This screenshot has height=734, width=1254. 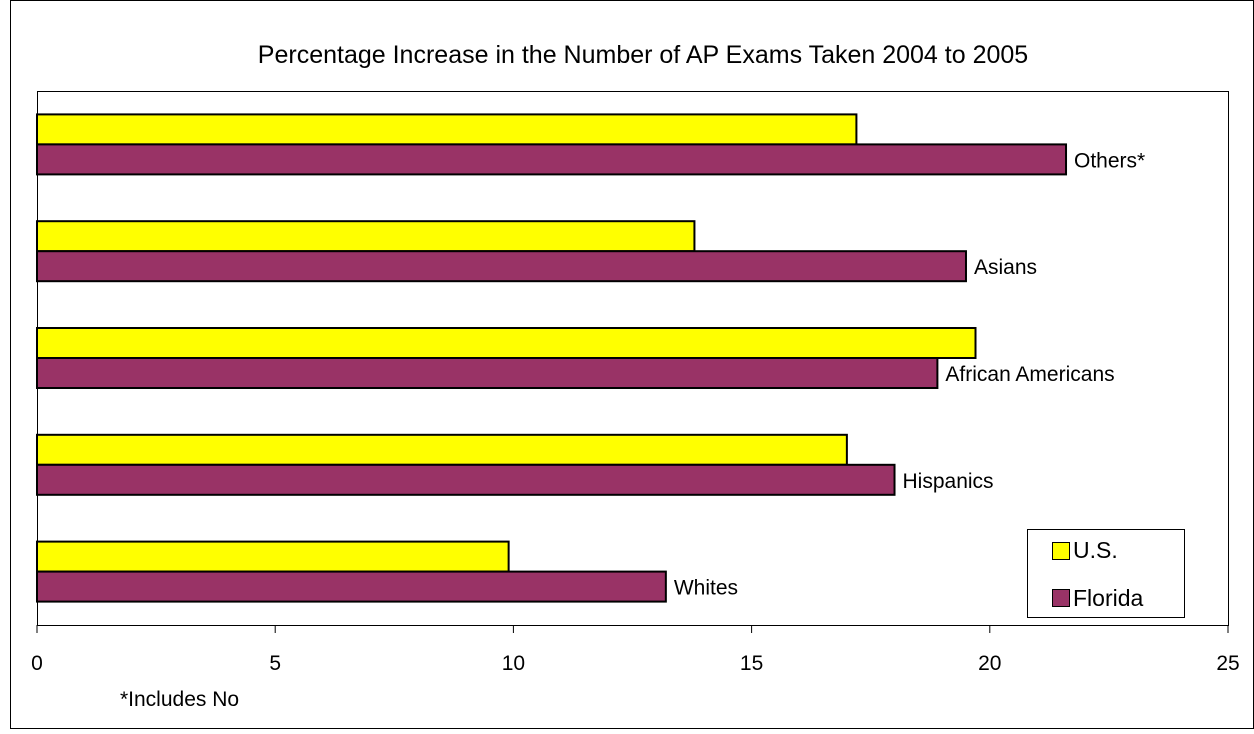 What do you see at coordinates (1061, 551) in the screenshot?
I see `legend-swatch-us` at bounding box center [1061, 551].